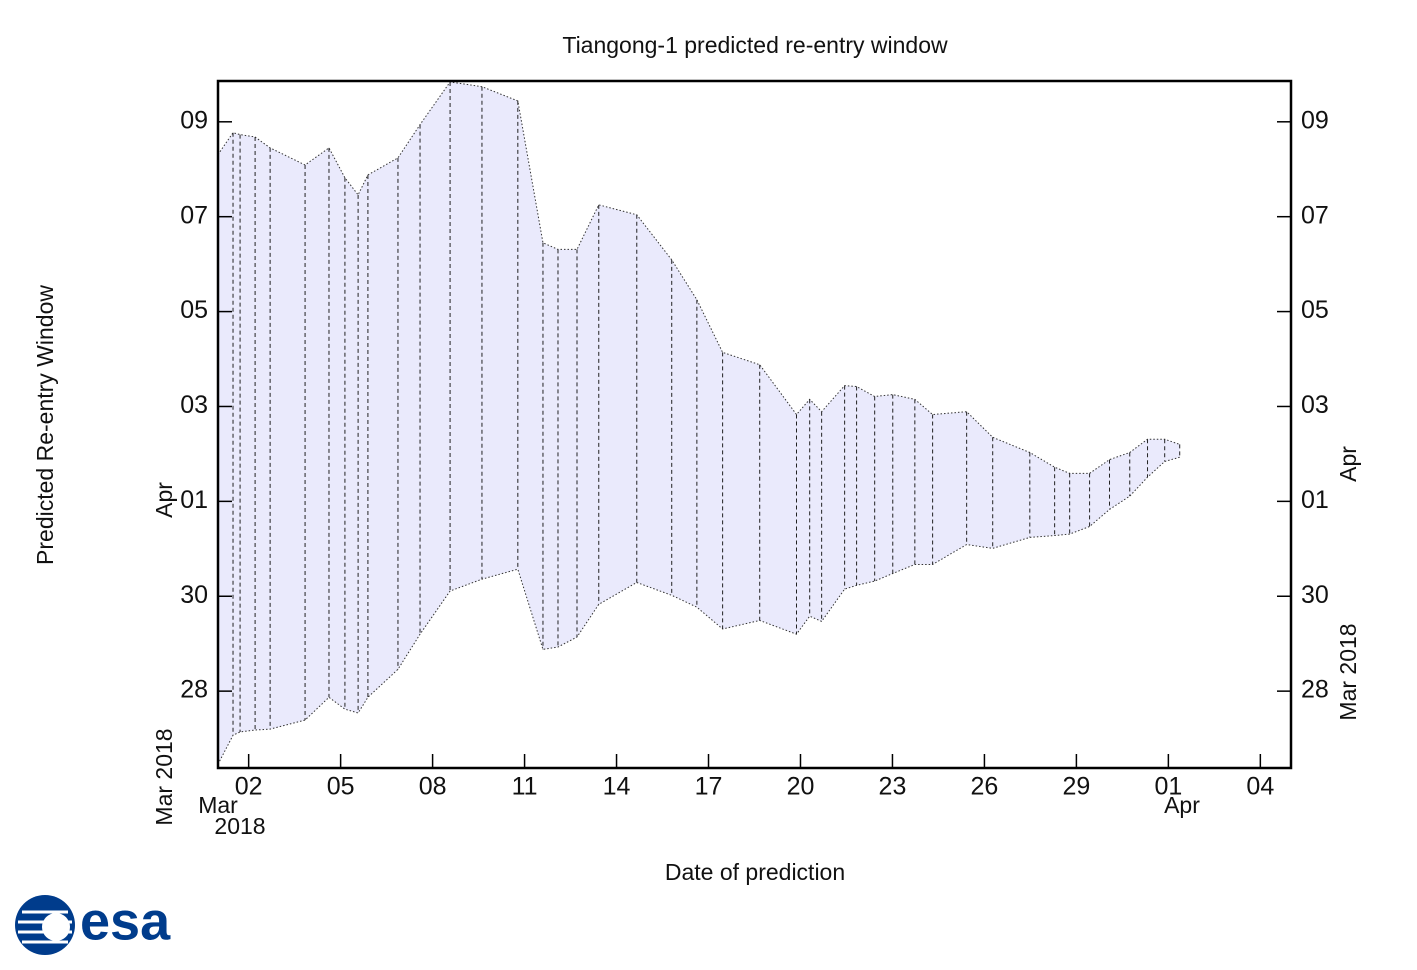 The height and width of the screenshot is (970, 1417). What do you see at coordinates (1315, 690) in the screenshot?
I see `y2-tick-label: 28` at bounding box center [1315, 690].